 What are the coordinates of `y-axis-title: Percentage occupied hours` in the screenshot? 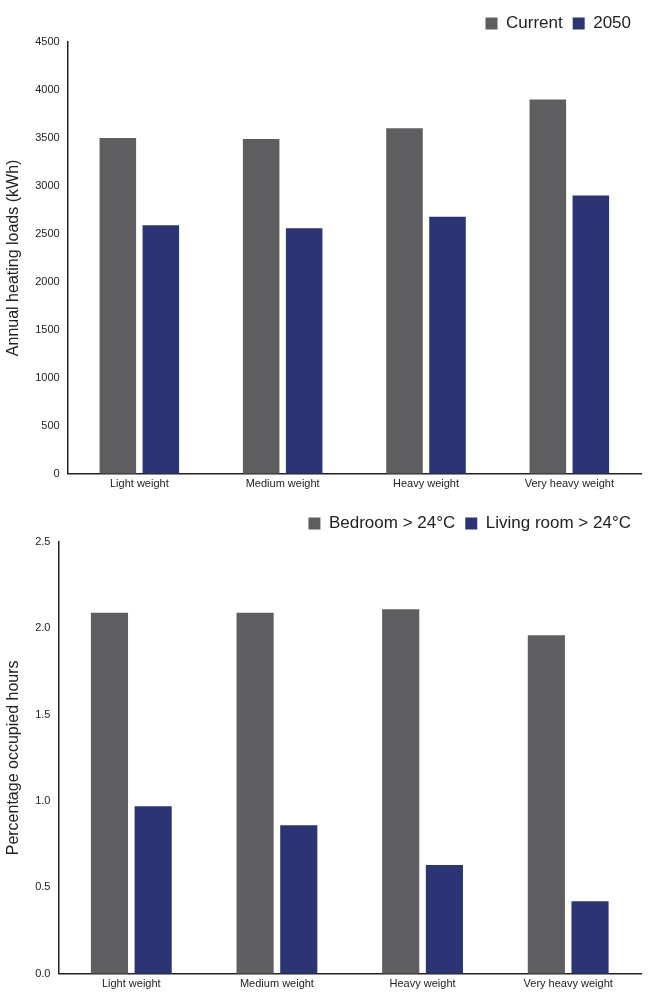 It's located at (13, 758).